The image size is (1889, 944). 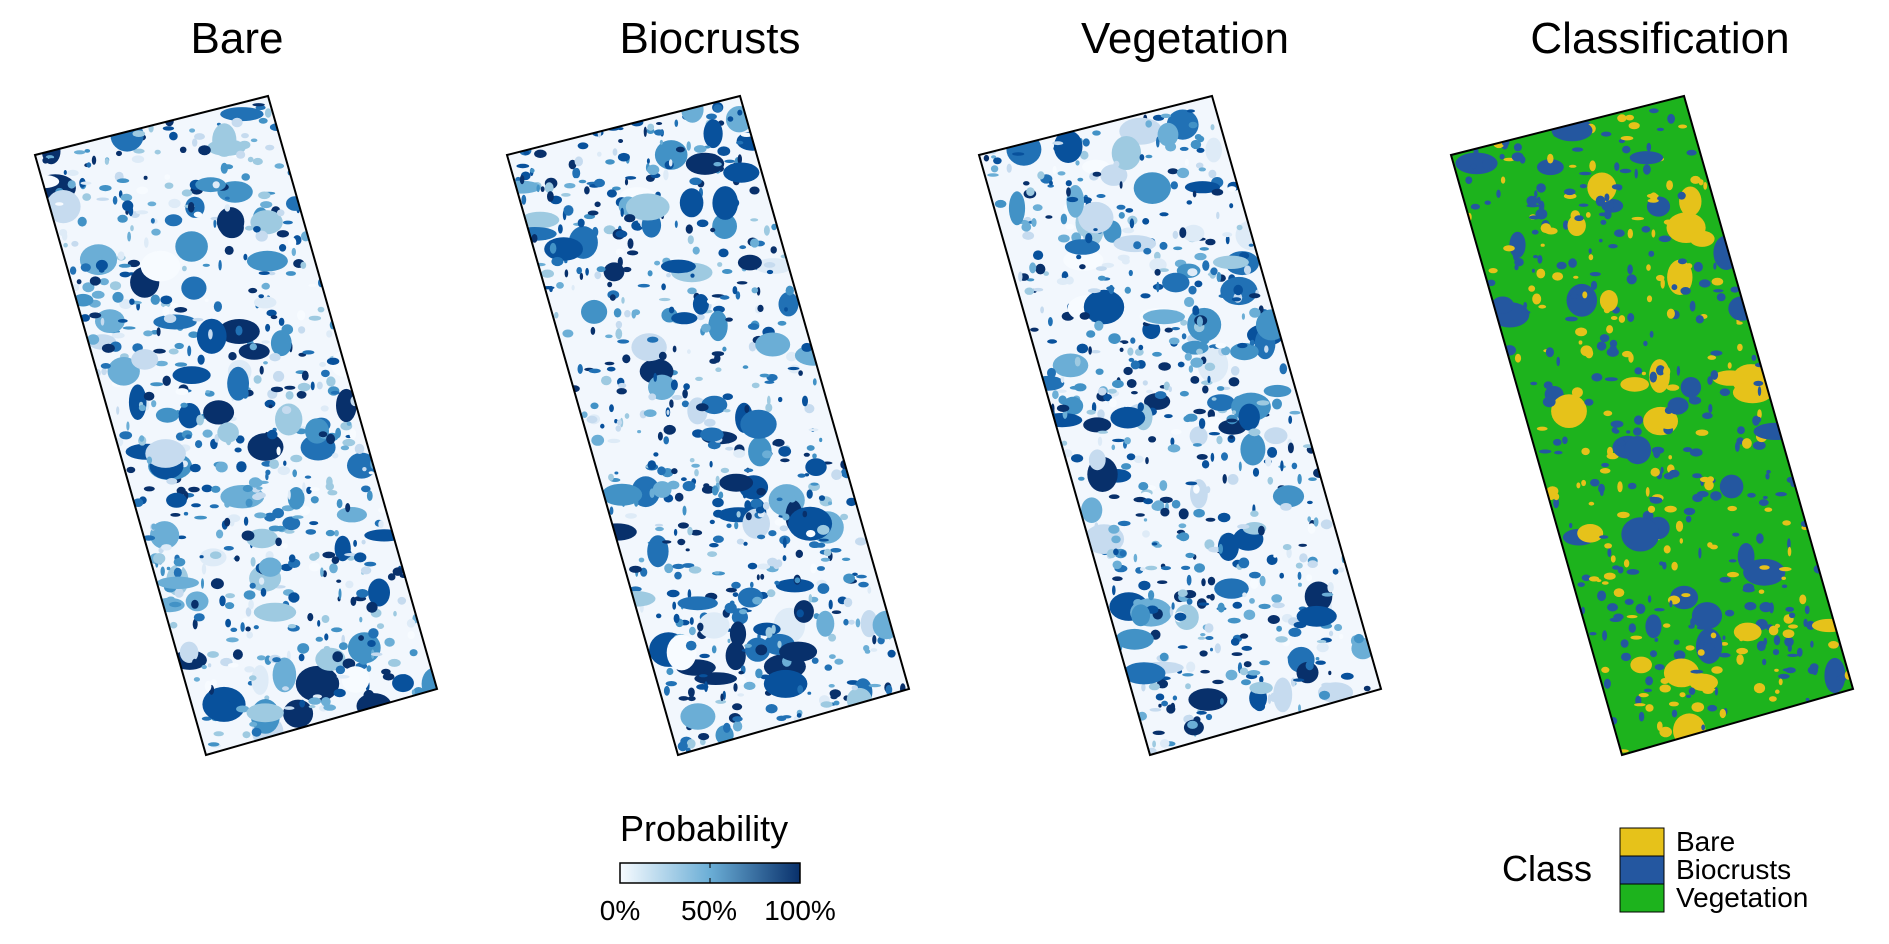 I want to click on probability-tick-0: 0%, so click(x=620, y=910).